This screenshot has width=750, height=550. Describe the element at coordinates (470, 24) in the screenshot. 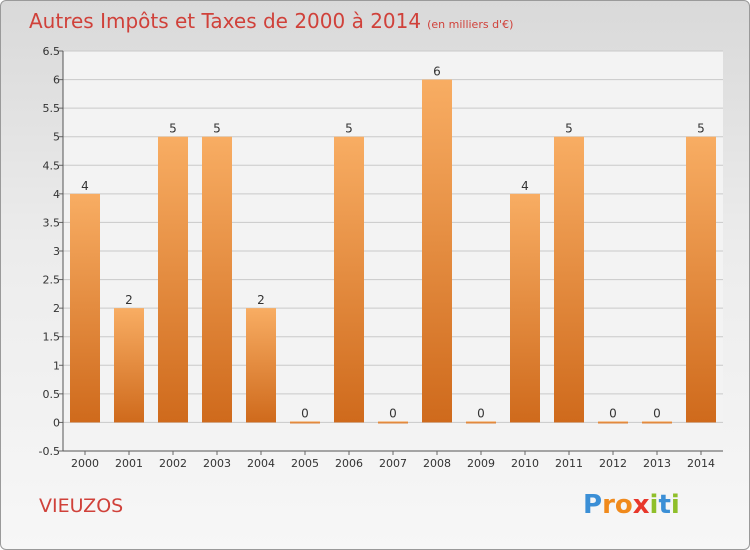

I see `chart-subtitle: (en milliers d'€)` at that location.